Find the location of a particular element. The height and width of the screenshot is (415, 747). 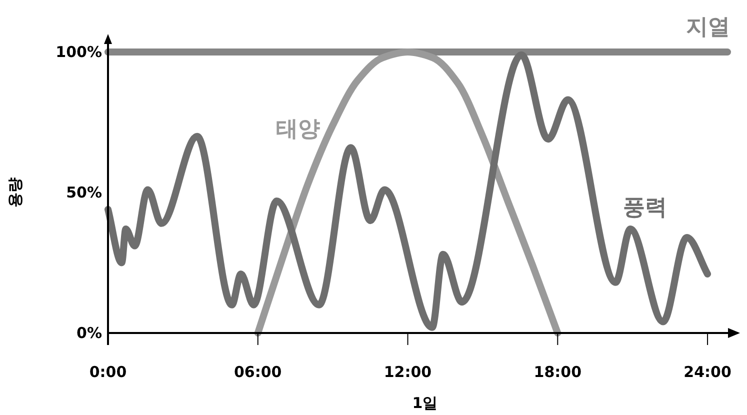

x-tick-label: 06:00 is located at coordinates (258, 372).